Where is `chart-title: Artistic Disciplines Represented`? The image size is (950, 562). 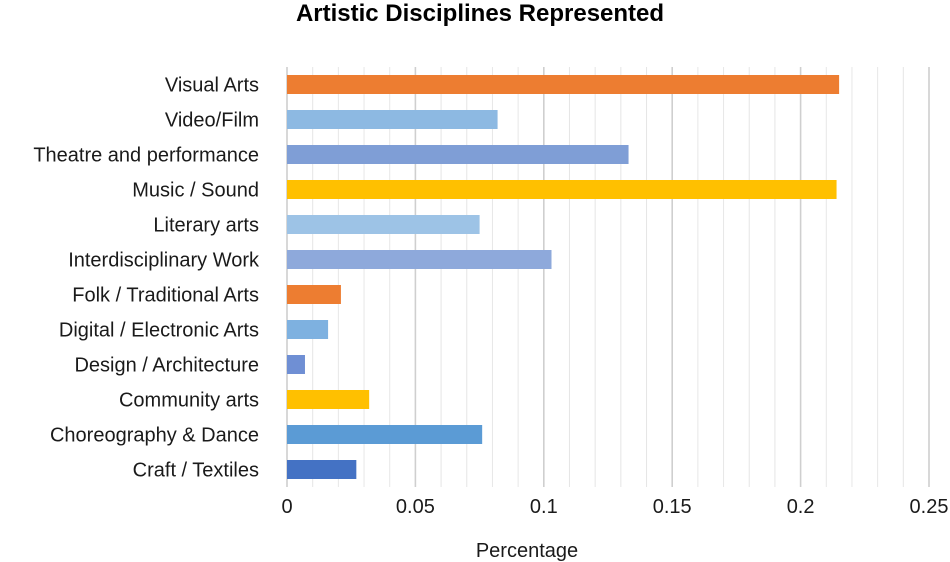 chart-title: Artistic Disciplines Represented is located at coordinates (480, 13).